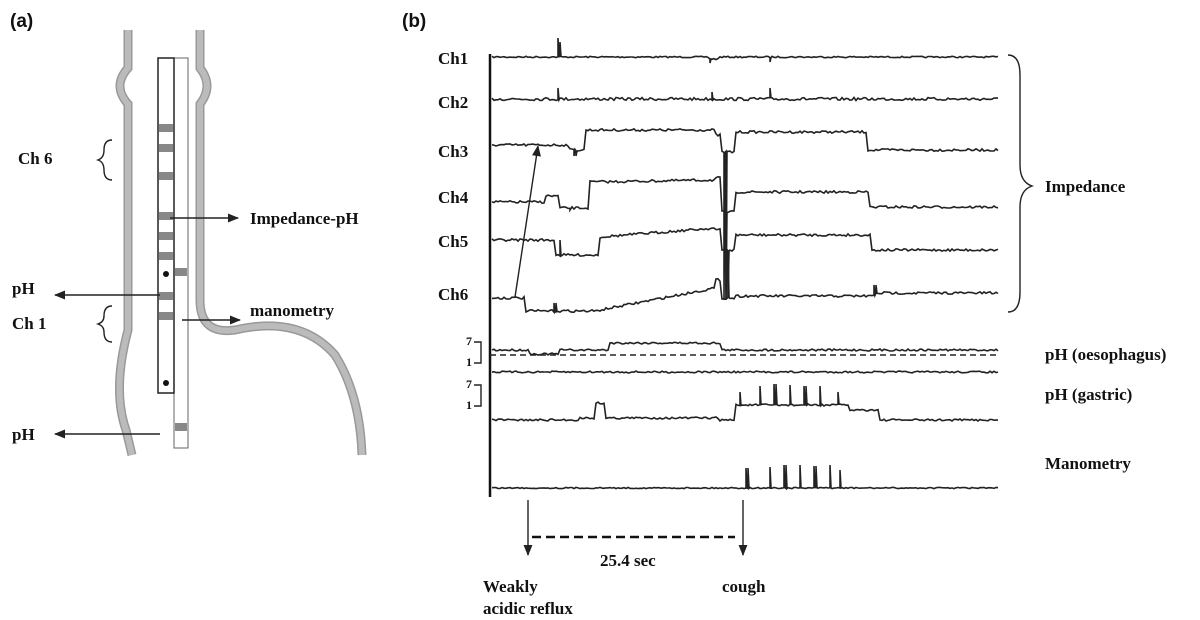 The height and width of the screenshot is (620, 1200). Describe the element at coordinates (453, 151) in the screenshot. I see `channel-label: Ch3` at that location.